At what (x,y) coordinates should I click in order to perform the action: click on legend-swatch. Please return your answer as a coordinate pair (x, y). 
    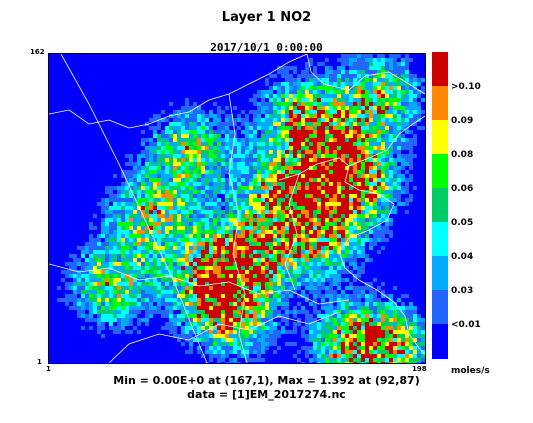
    Looking at the image, I should click on (440, 69).